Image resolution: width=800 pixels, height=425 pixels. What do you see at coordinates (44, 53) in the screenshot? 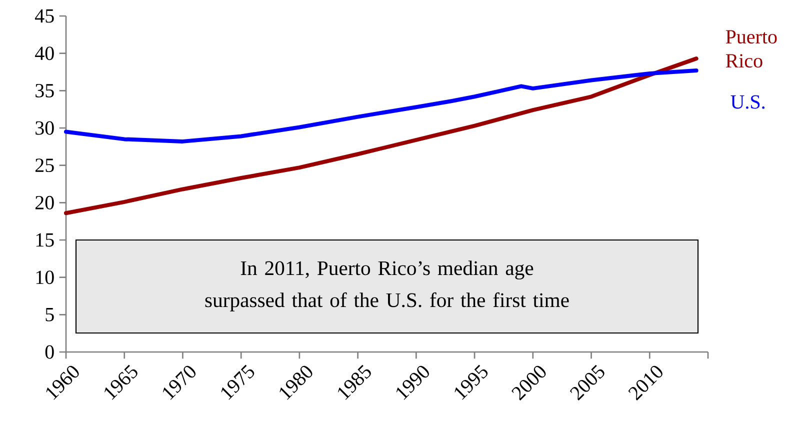
I see `y-tick-label: 40` at bounding box center [44, 53].